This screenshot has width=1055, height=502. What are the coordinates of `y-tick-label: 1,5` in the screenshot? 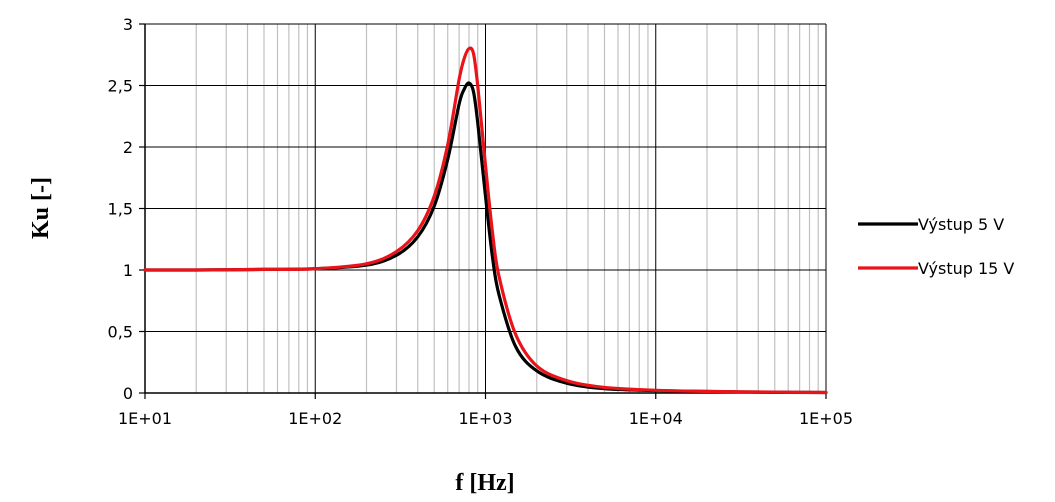 It's located at (120, 209).